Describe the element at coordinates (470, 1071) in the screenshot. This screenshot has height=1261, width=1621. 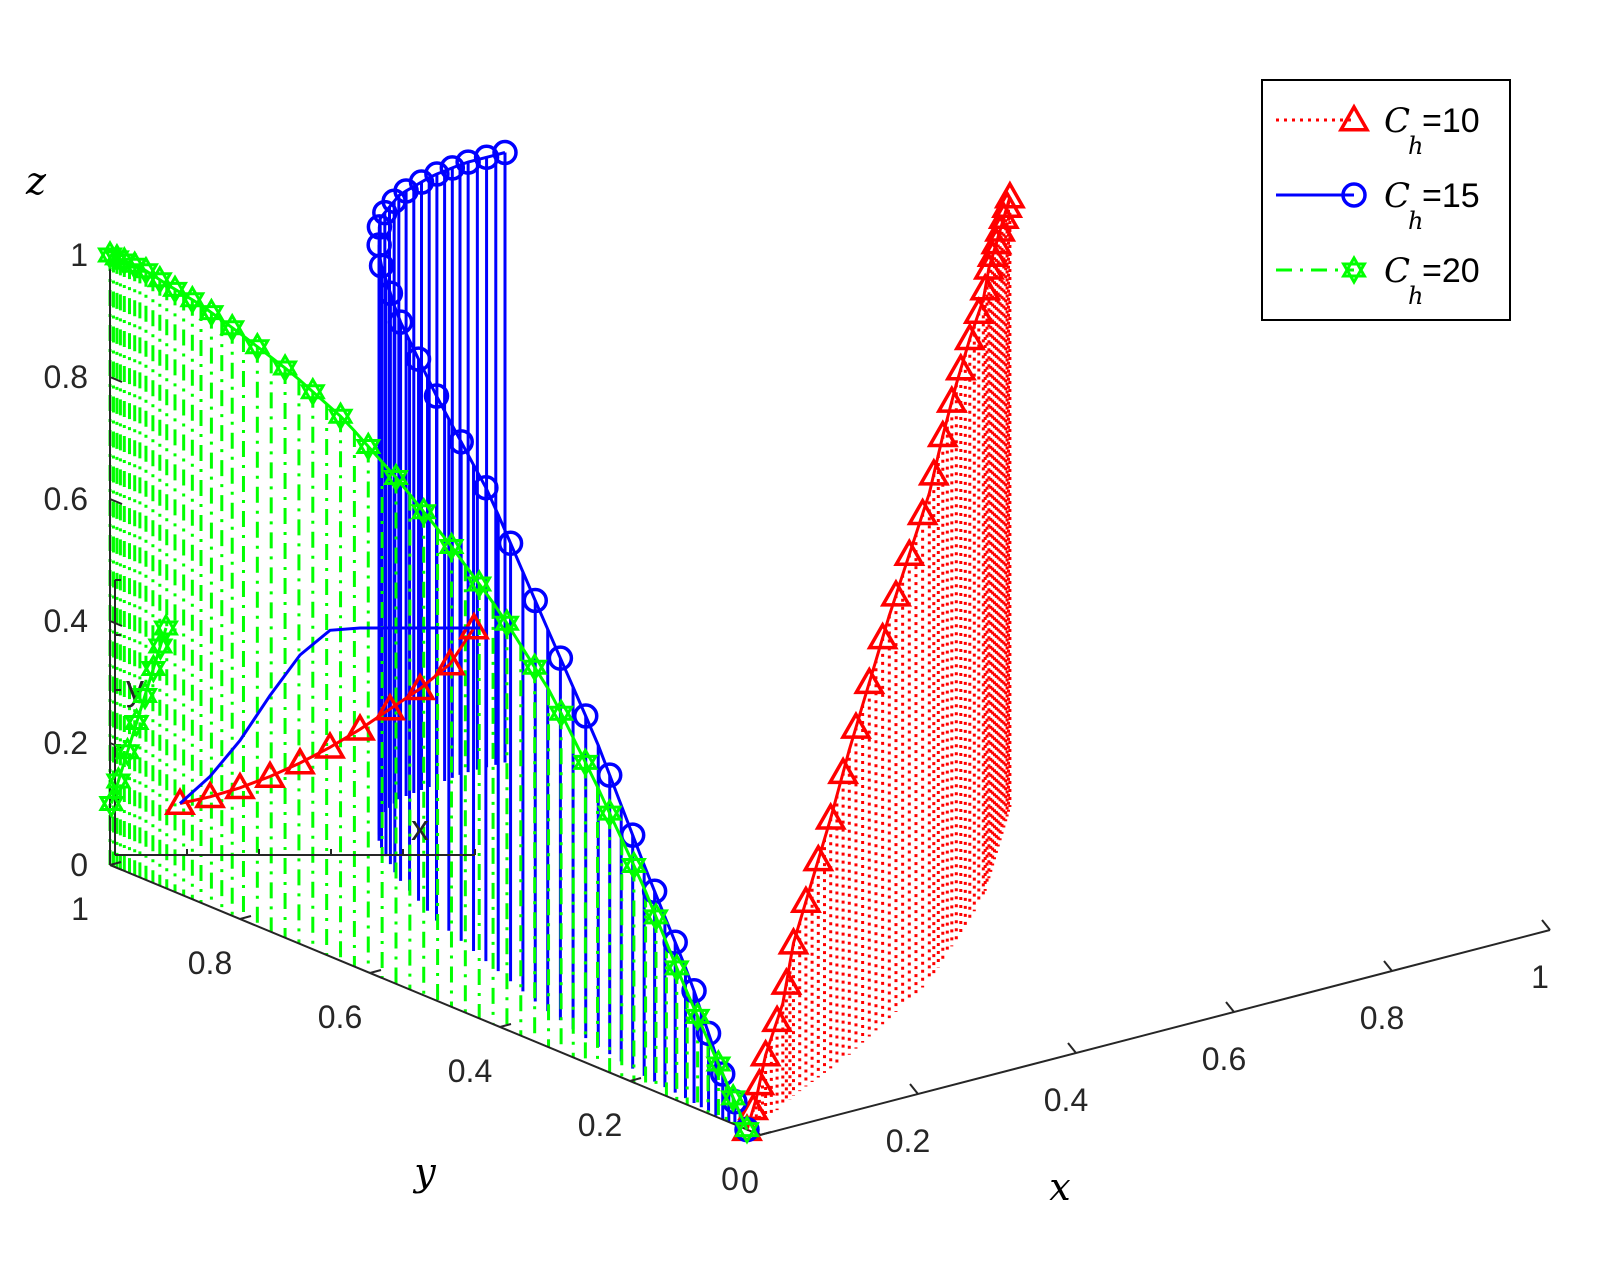
I see `y-tick-label: 0.4` at that location.